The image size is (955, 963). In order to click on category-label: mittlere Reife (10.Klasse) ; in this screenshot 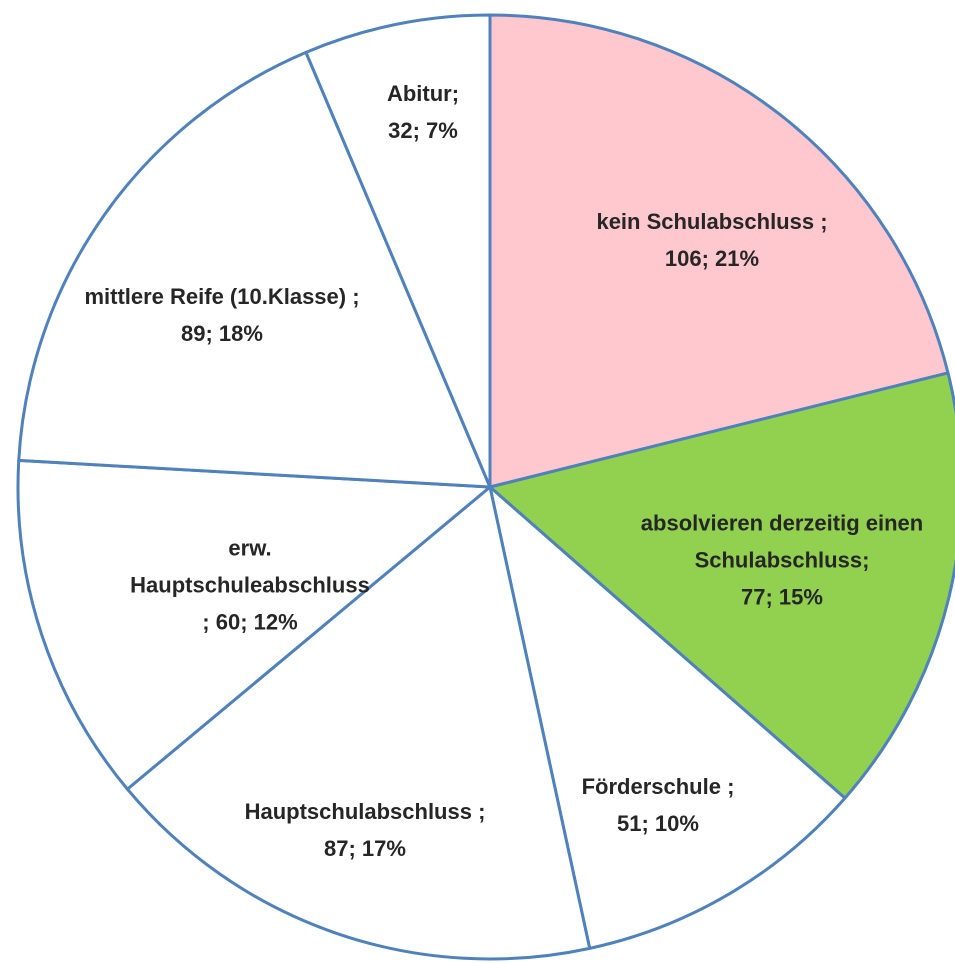, I will do `click(222, 296)`.